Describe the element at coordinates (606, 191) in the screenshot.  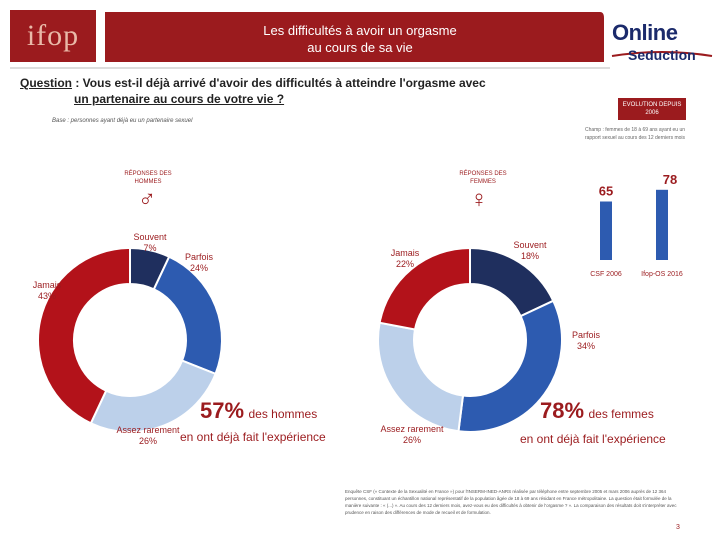
I see `evolution-value-label-1: 65` at that location.